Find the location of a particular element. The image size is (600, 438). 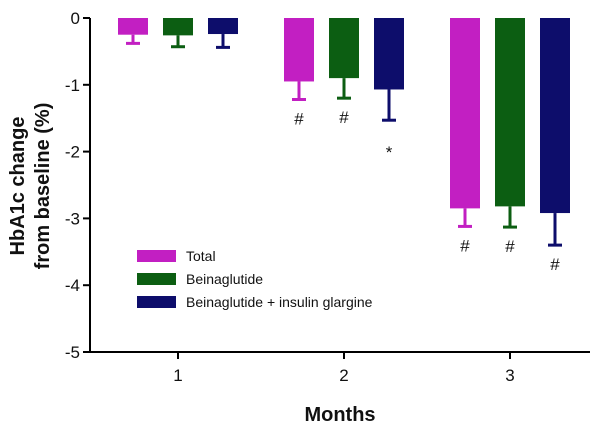

significance-marker: * is located at coordinates (389, 152).